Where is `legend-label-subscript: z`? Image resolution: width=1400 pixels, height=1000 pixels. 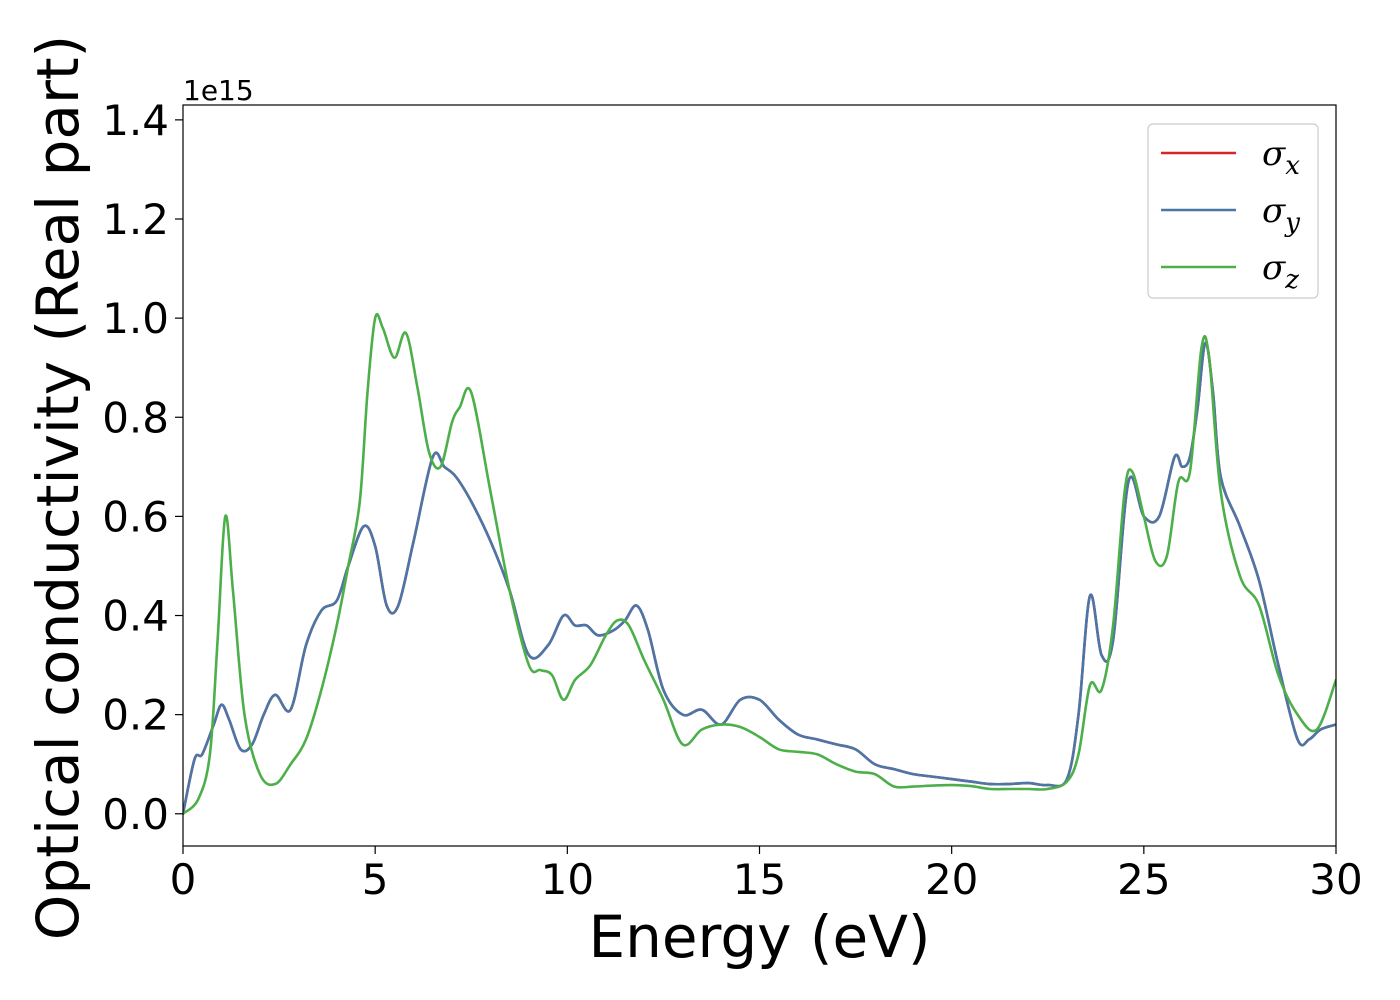
legend-label-subscript: z is located at coordinates (1291, 280).